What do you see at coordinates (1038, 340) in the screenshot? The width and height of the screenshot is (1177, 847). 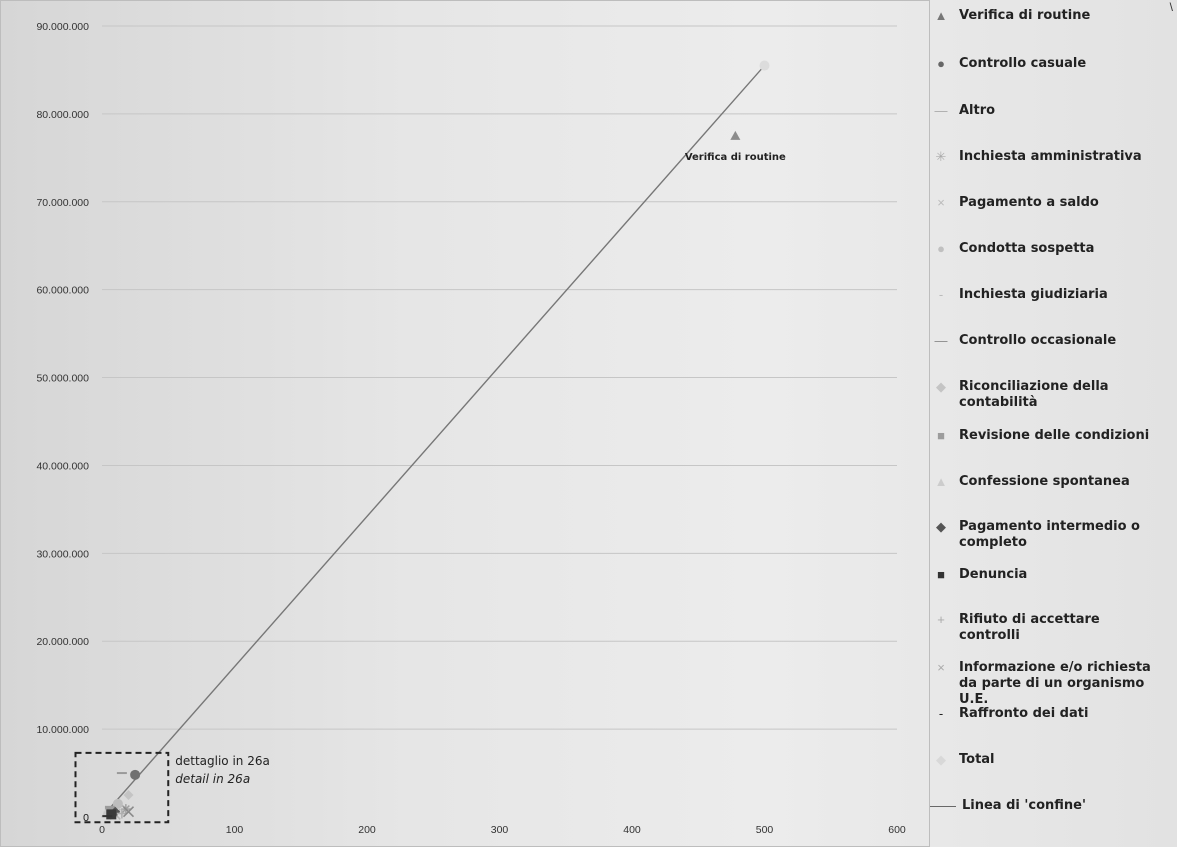 I see `legend-label: Controllo occasionale` at bounding box center [1038, 340].